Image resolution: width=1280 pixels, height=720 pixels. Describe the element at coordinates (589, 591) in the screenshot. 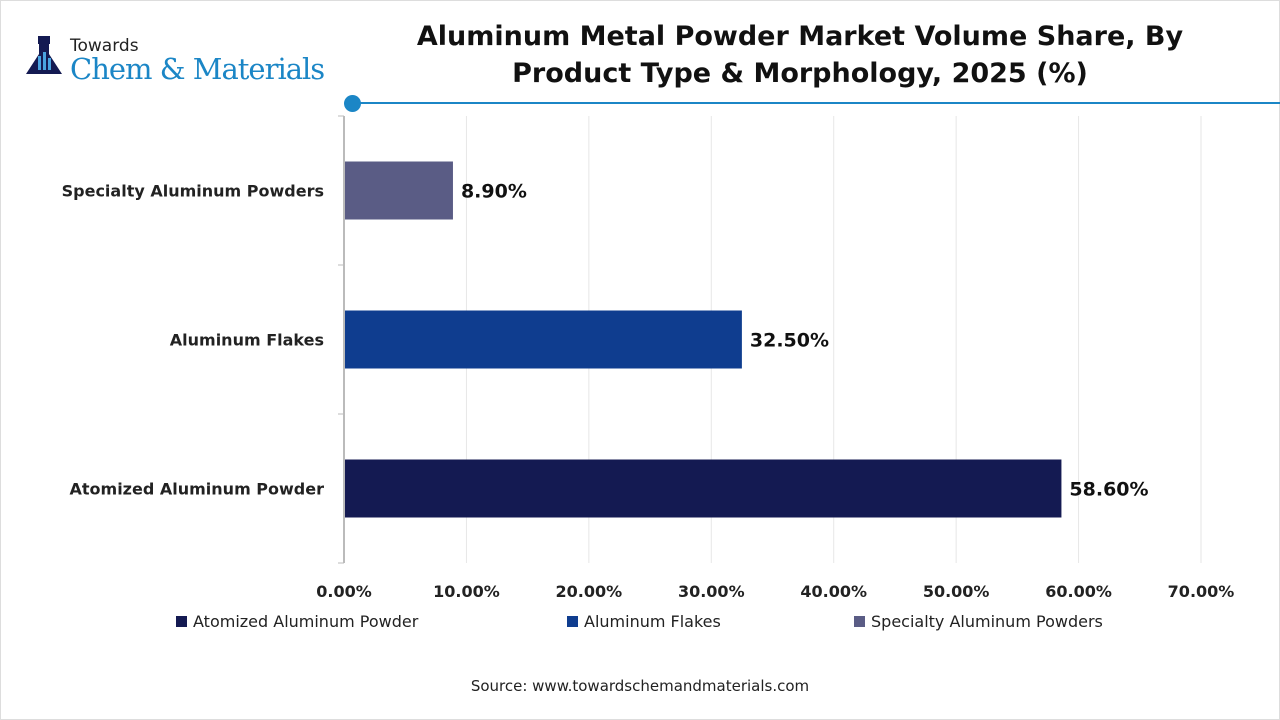

I see `x-tick-label: 20.00%` at that location.